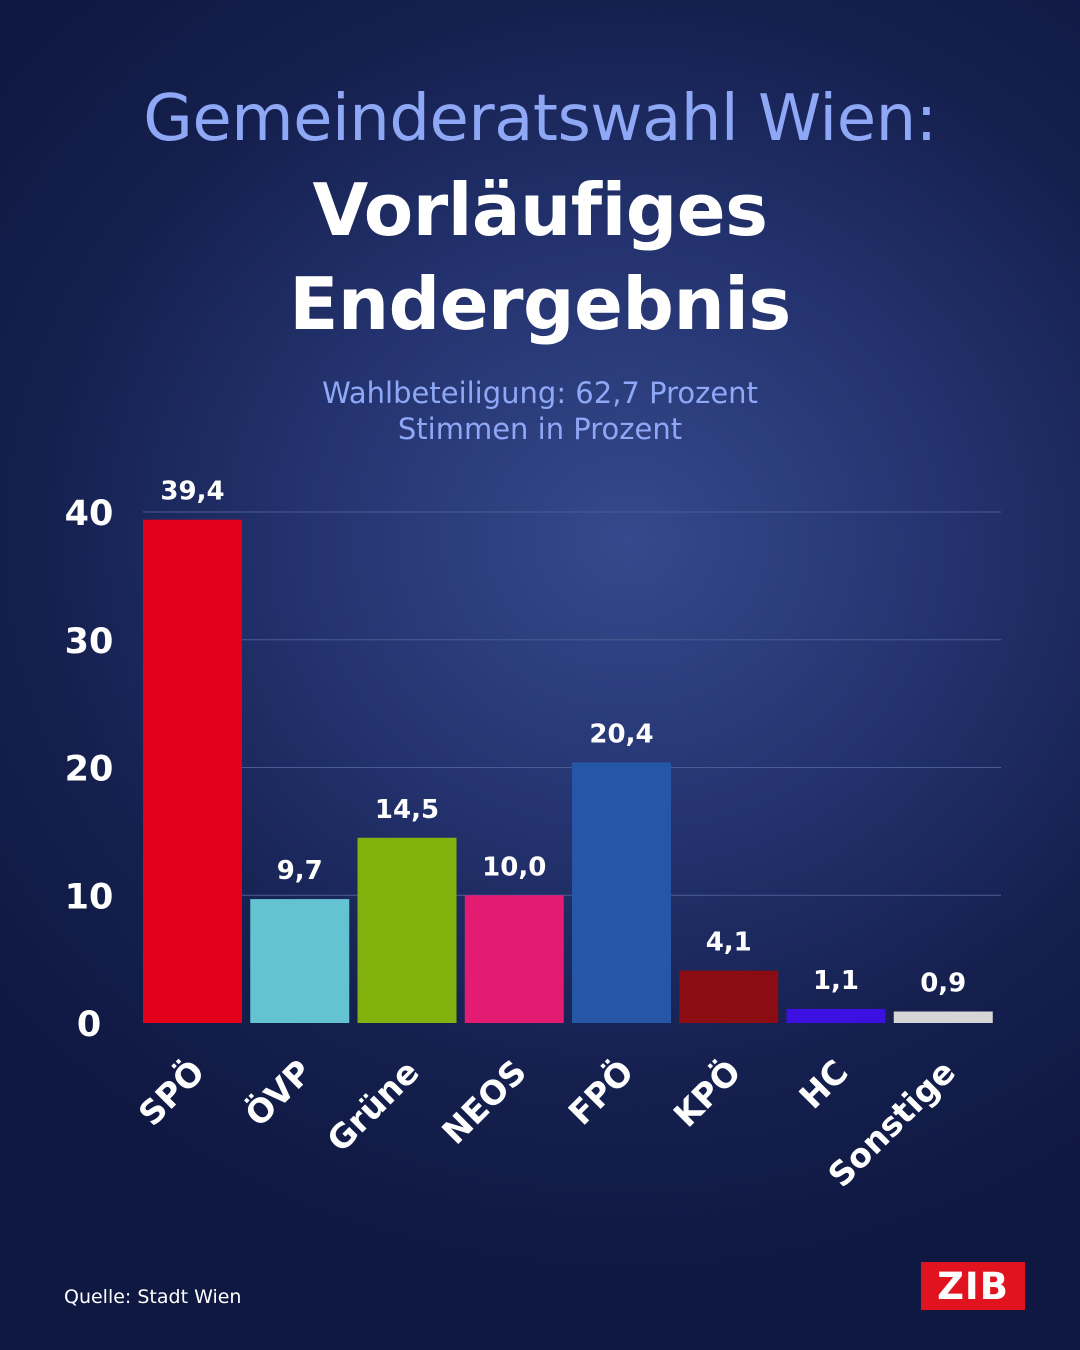 This screenshot has width=1080, height=1350. Describe the element at coordinates (540, 393) in the screenshot. I see `turnout-subtitle: Wahlbeteiligung: 62,7 Prozent` at that location.